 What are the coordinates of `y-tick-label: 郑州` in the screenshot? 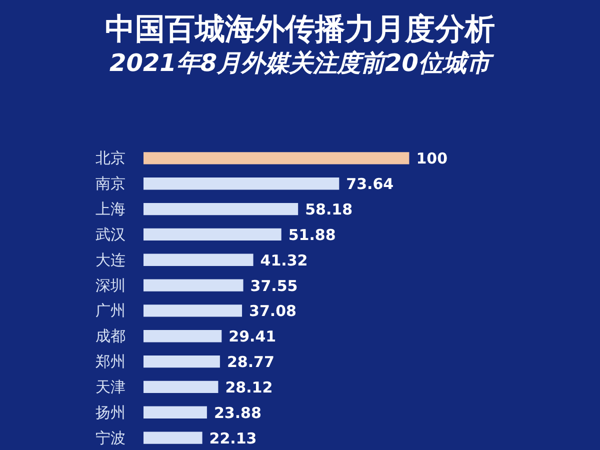 It's located at (111, 361).